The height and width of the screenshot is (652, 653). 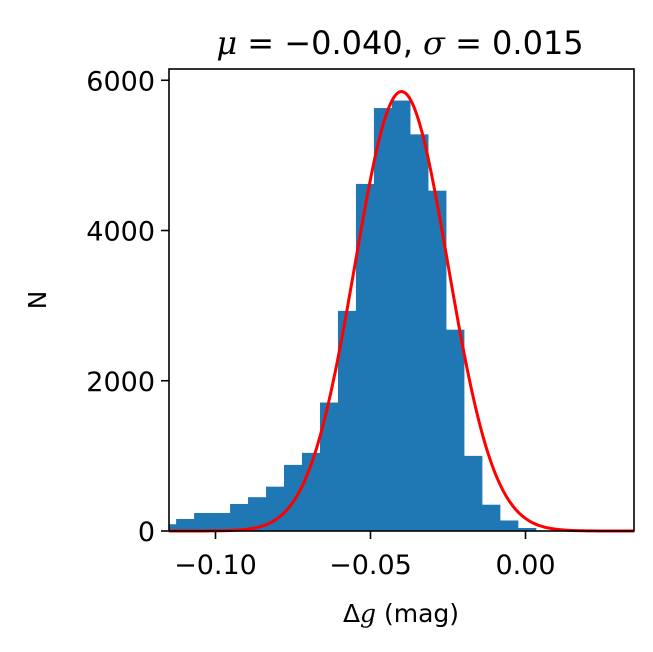 What do you see at coordinates (514, 43) in the screenshot?
I see `title-sigma-value: = 0.015` at bounding box center [514, 43].